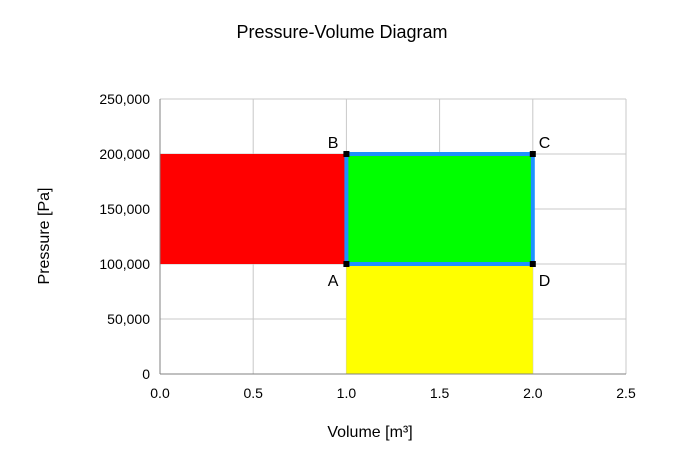  I want to click on point-label-b: B, so click(333, 143).